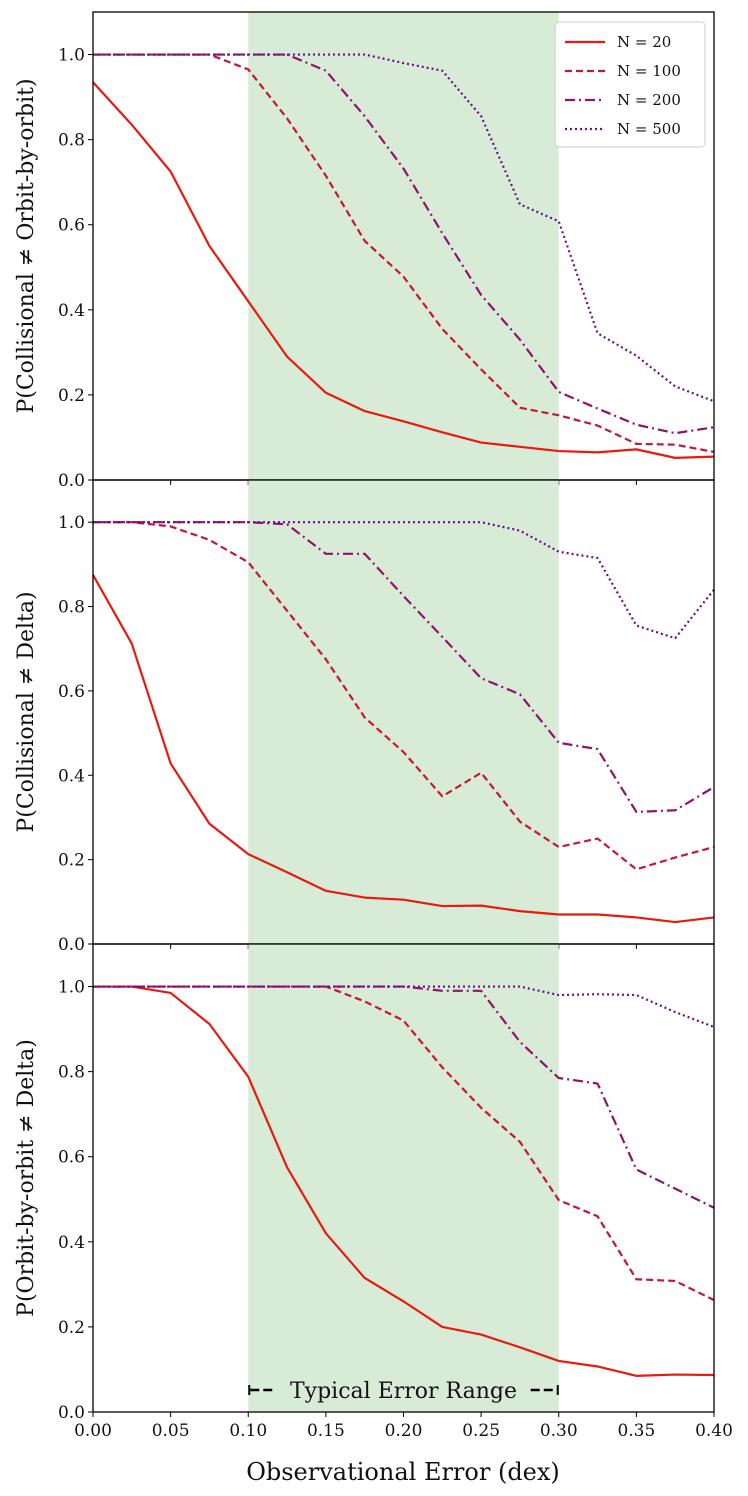 The height and width of the screenshot is (1496, 748). What do you see at coordinates (26, 245) in the screenshot?
I see `y-axis-label: P(Collisional ≠ Orbit-by-orbit)` at bounding box center [26, 245].